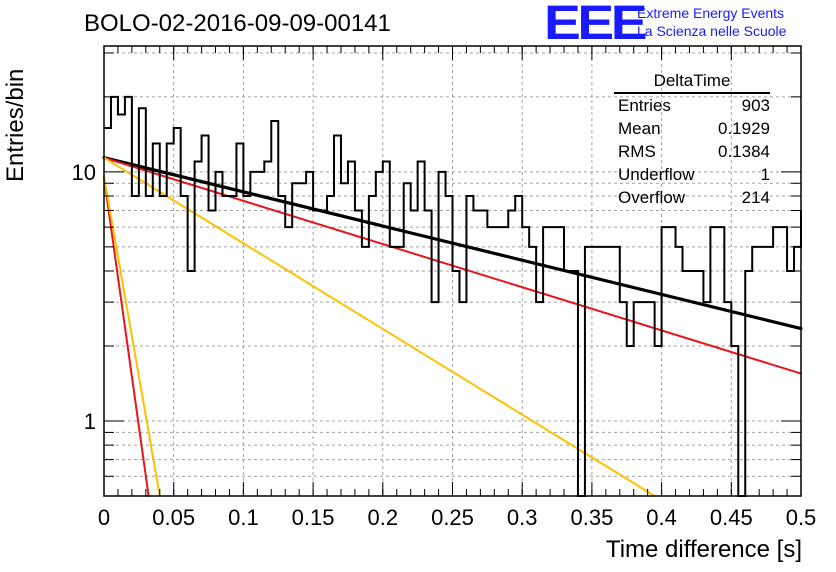  What do you see at coordinates (104, 517) in the screenshot?
I see `x-tick-label: 0` at bounding box center [104, 517].